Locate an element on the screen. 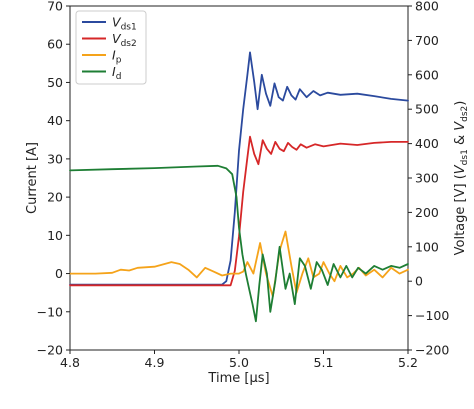 The width and height of the screenshot is (474, 409). y-right-tick-label: −200 is located at coordinates (432, 350).